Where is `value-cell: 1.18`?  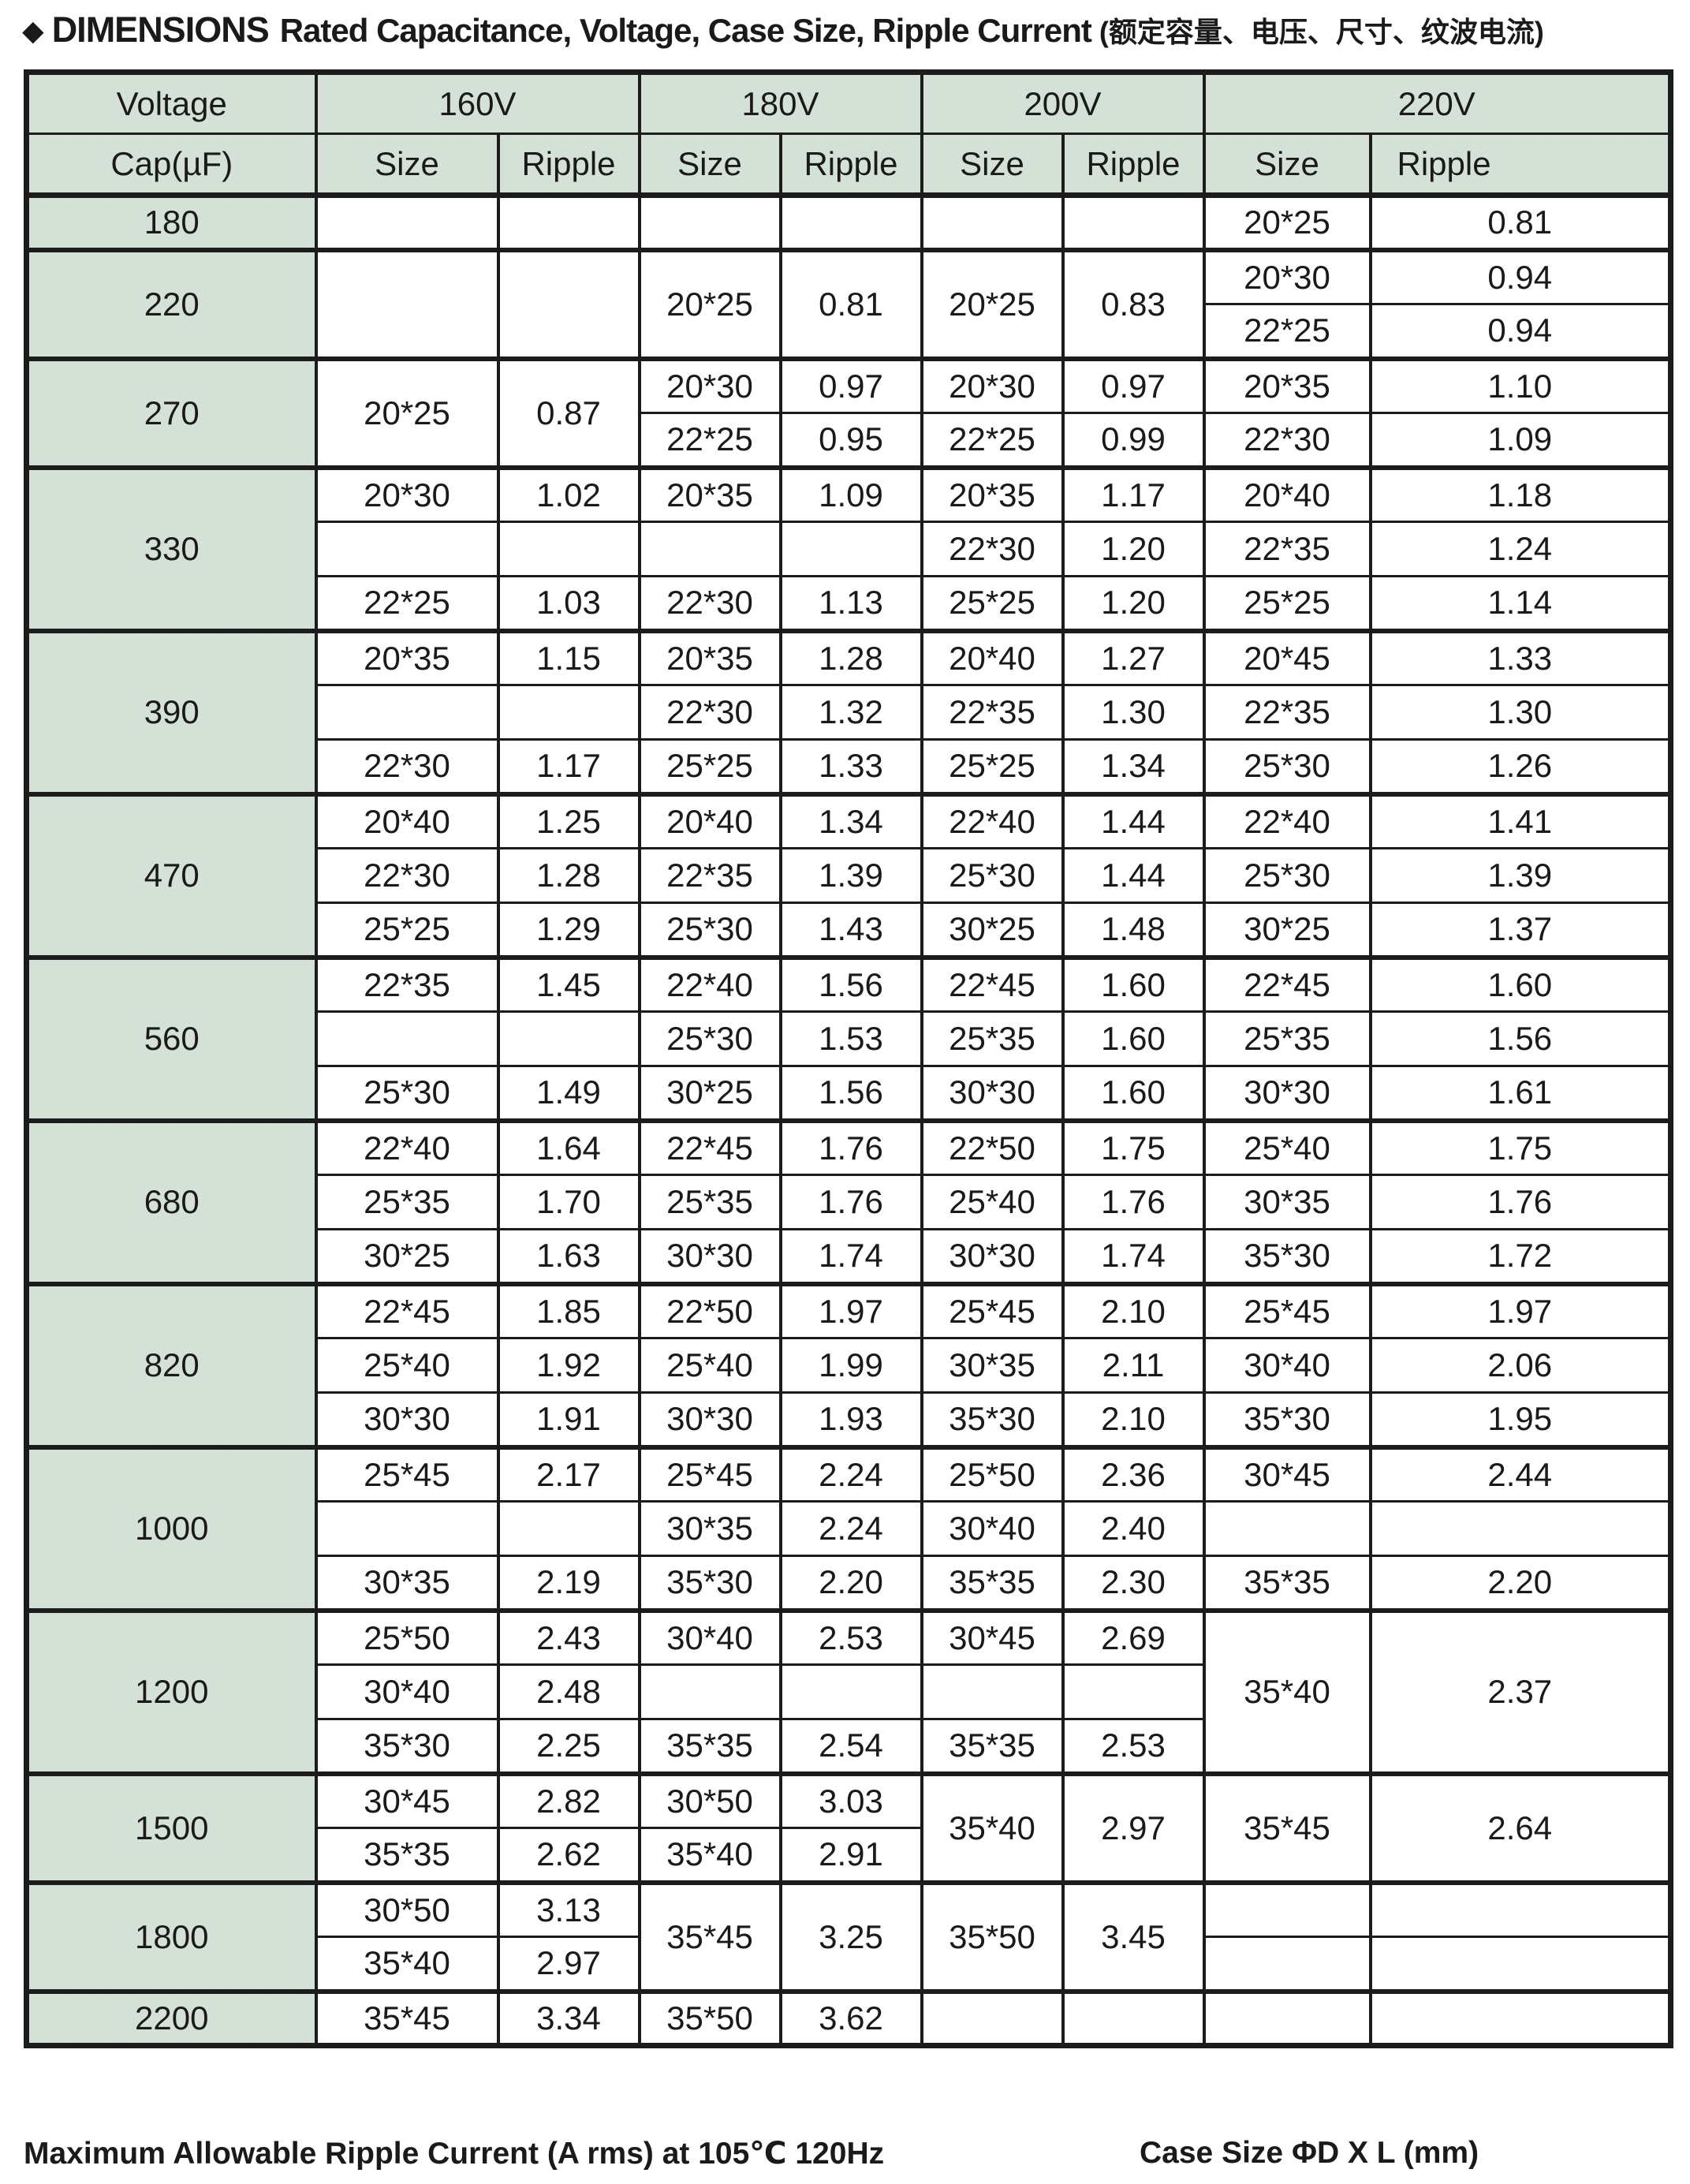
value-cell: 1.18 is located at coordinates (1520, 494).